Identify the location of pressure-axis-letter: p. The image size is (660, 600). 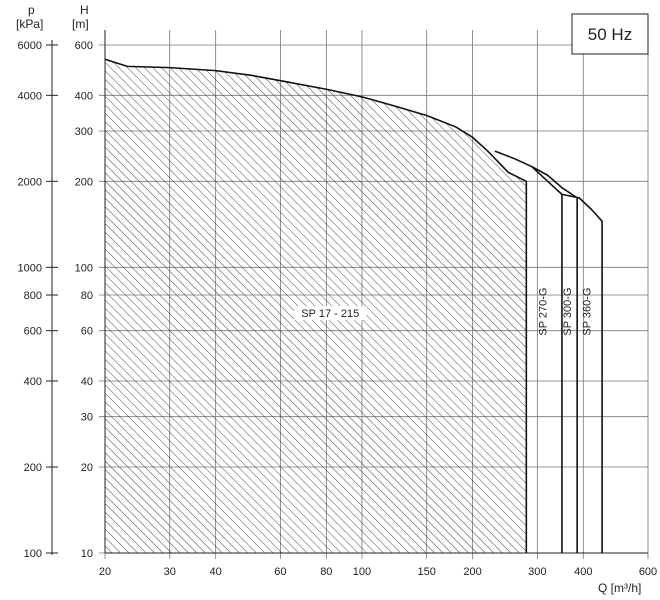
(31, 10).